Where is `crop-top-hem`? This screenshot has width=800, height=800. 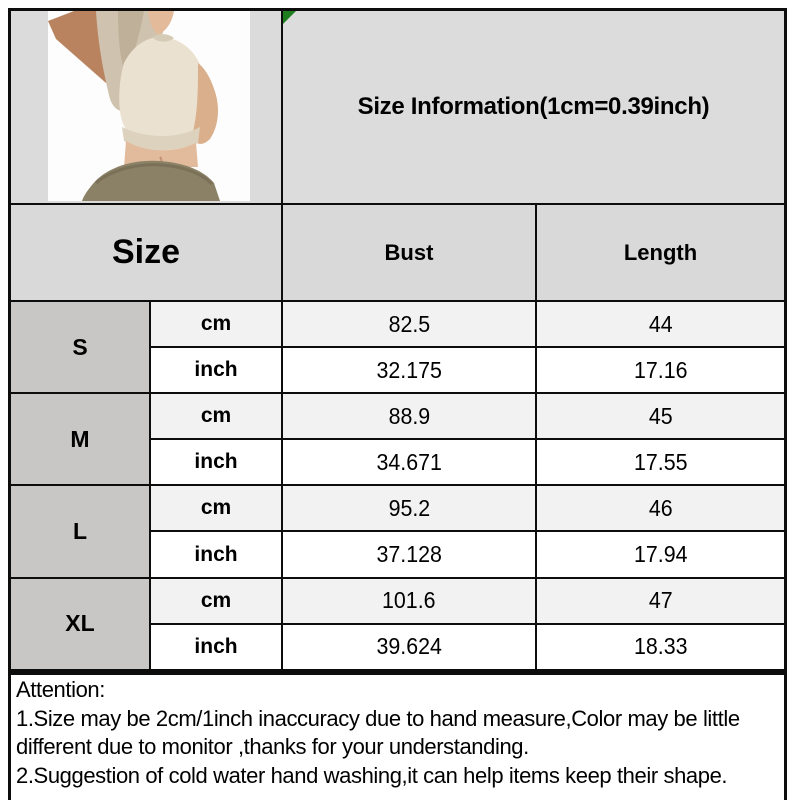
crop-top-hem is located at coordinates (161, 139).